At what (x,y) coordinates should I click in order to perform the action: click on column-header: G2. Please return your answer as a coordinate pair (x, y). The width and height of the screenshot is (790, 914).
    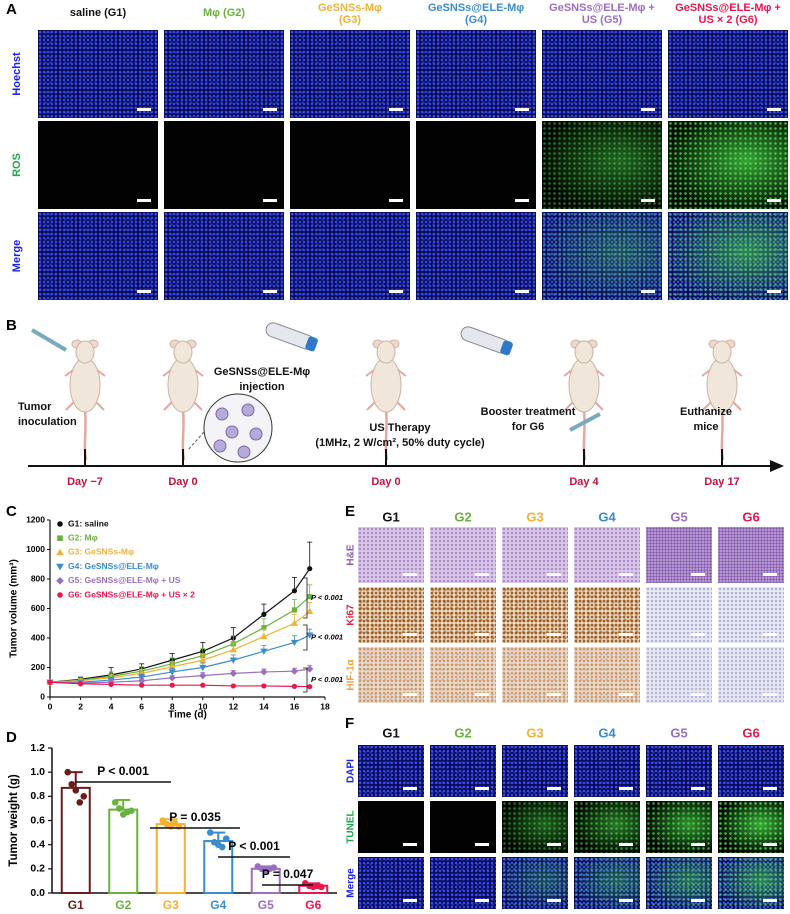
    Looking at the image, I should click on (462, 516).